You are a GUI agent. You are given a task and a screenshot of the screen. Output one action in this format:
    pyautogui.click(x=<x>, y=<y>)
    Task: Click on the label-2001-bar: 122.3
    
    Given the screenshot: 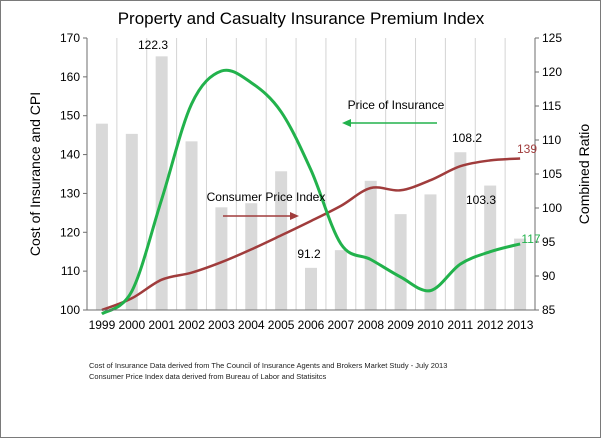 What is the action you would take?
    pyautogui.click(x=153, y=45)
    